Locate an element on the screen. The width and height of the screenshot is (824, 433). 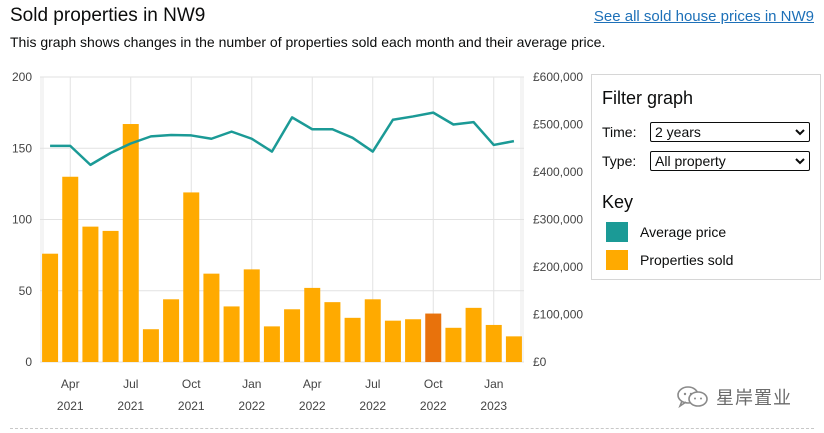
watermark: 星岸置业 is located at coordinates (734, 397).